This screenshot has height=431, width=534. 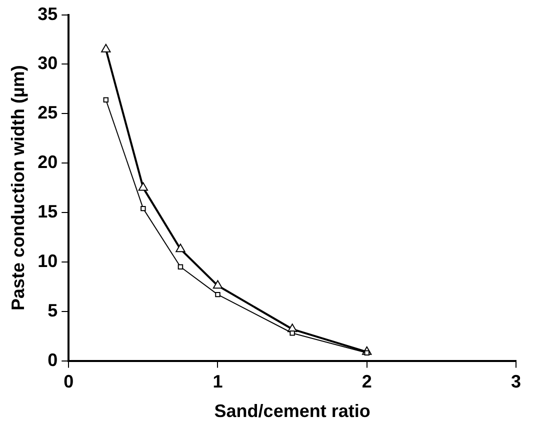 I want to click on x-tick-label: 3, so click(x=516, y=382).